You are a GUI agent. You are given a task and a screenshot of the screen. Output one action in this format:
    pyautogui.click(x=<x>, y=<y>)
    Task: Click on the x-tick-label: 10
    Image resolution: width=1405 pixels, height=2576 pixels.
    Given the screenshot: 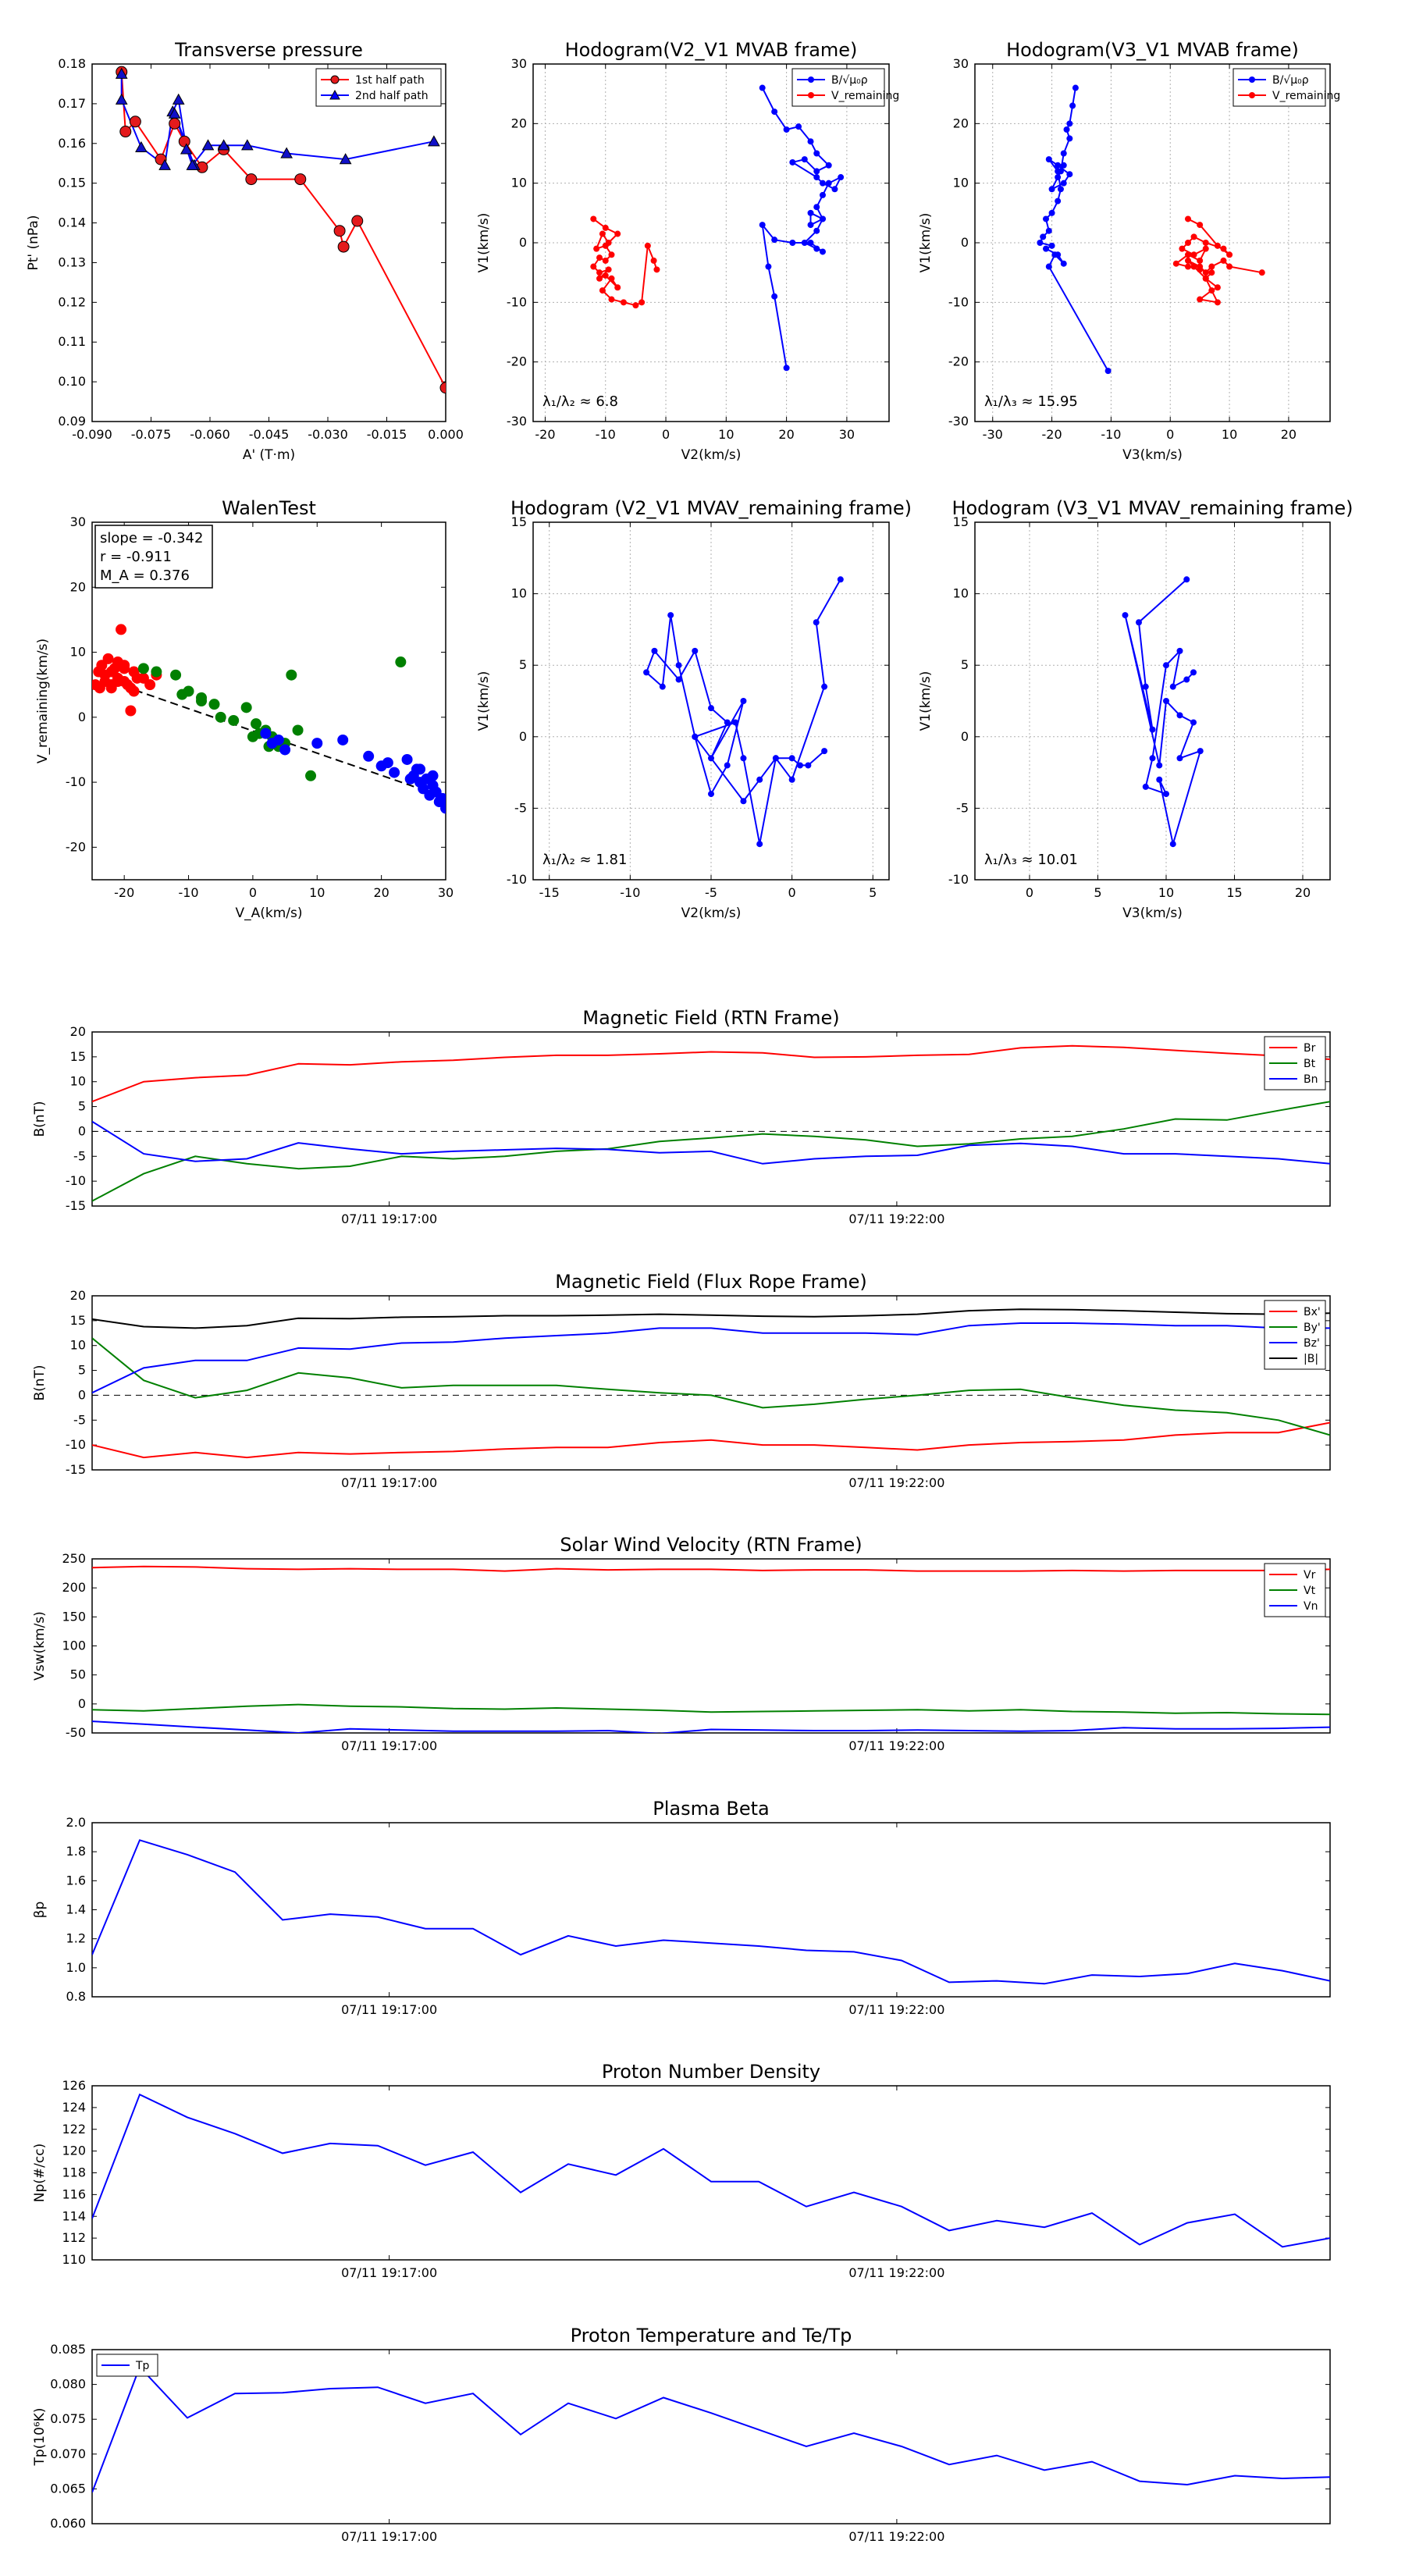 What is the action you would take?
    pyautogui.click(x=1166, y=892)
    